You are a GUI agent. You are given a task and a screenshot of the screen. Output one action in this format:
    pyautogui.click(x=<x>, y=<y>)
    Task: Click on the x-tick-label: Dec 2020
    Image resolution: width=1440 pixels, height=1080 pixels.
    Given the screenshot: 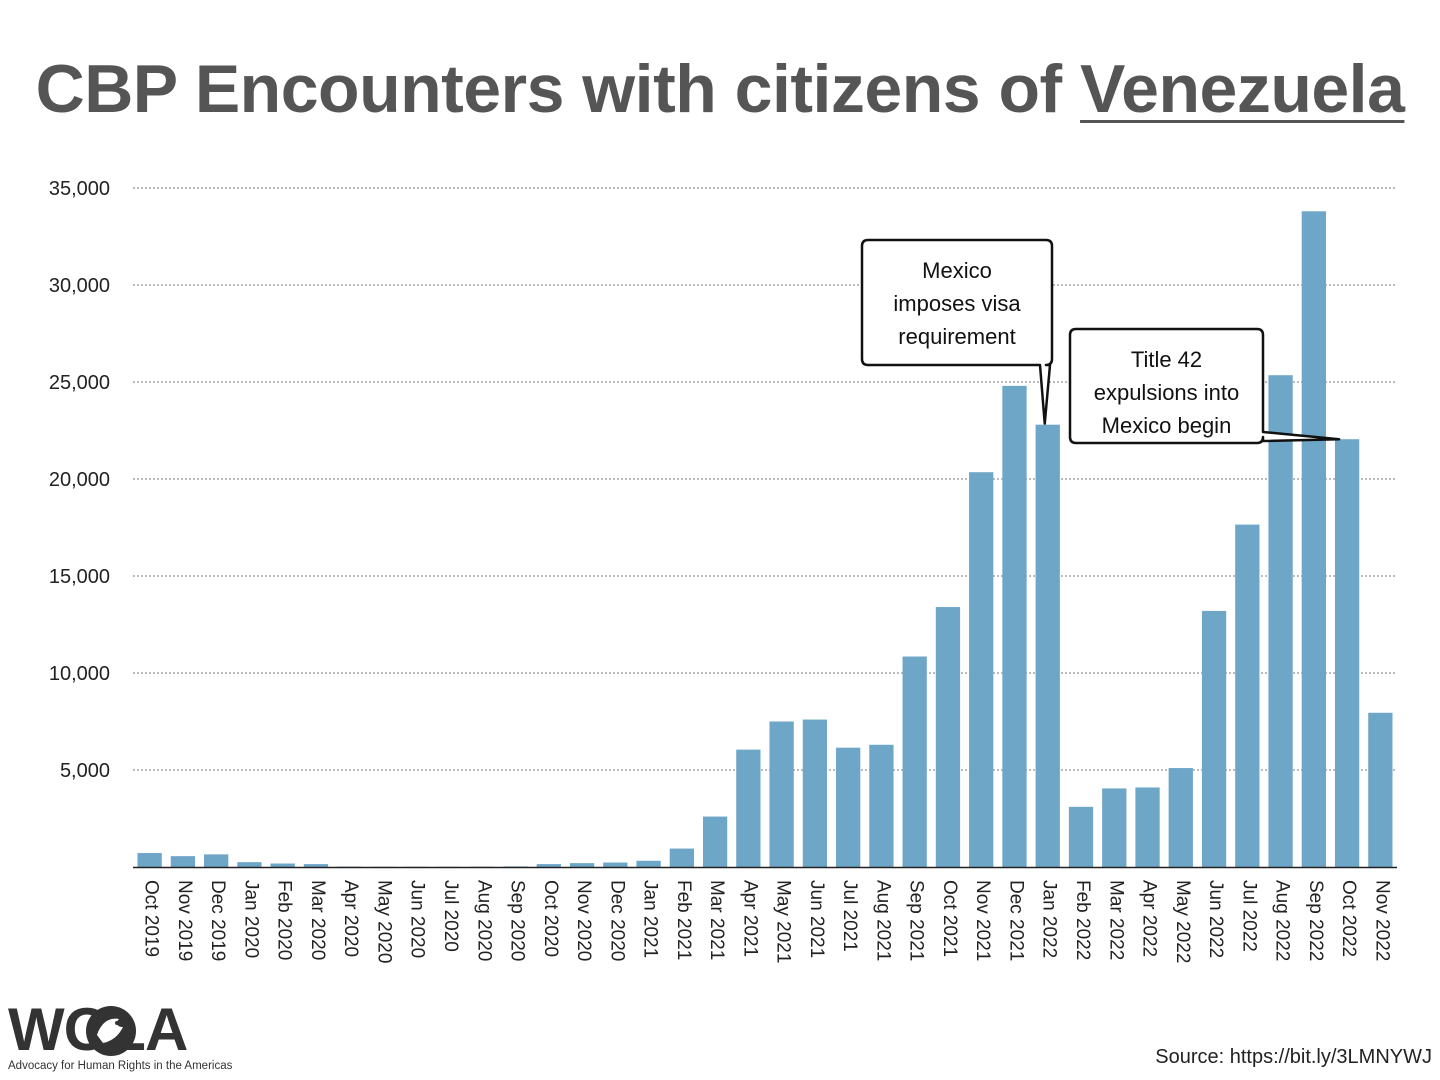 What is the action you would take?
    pyautogui.click(x=616, y=920)
    